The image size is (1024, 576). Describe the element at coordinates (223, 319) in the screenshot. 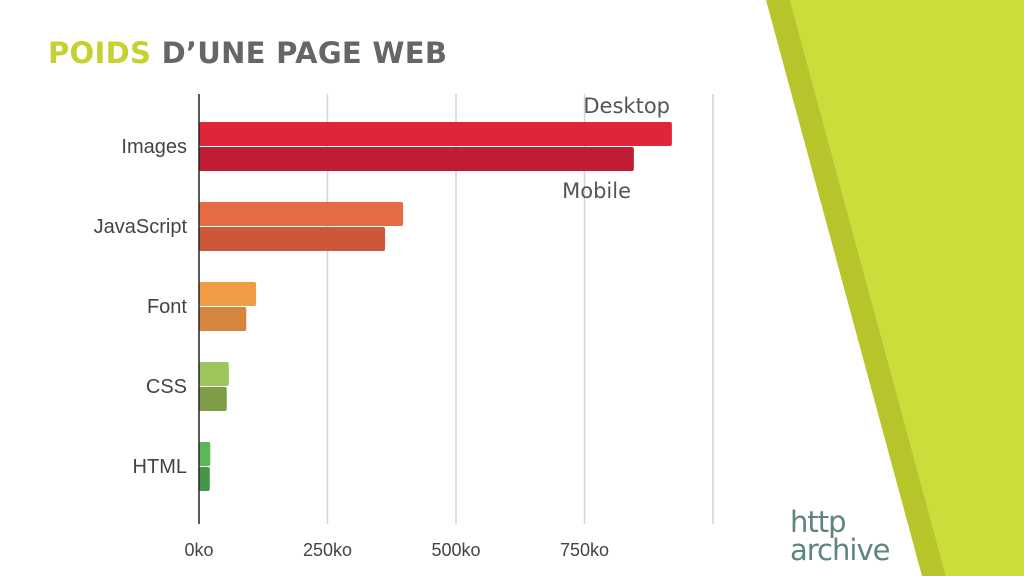

I see `bar-font-mobile` at that location.